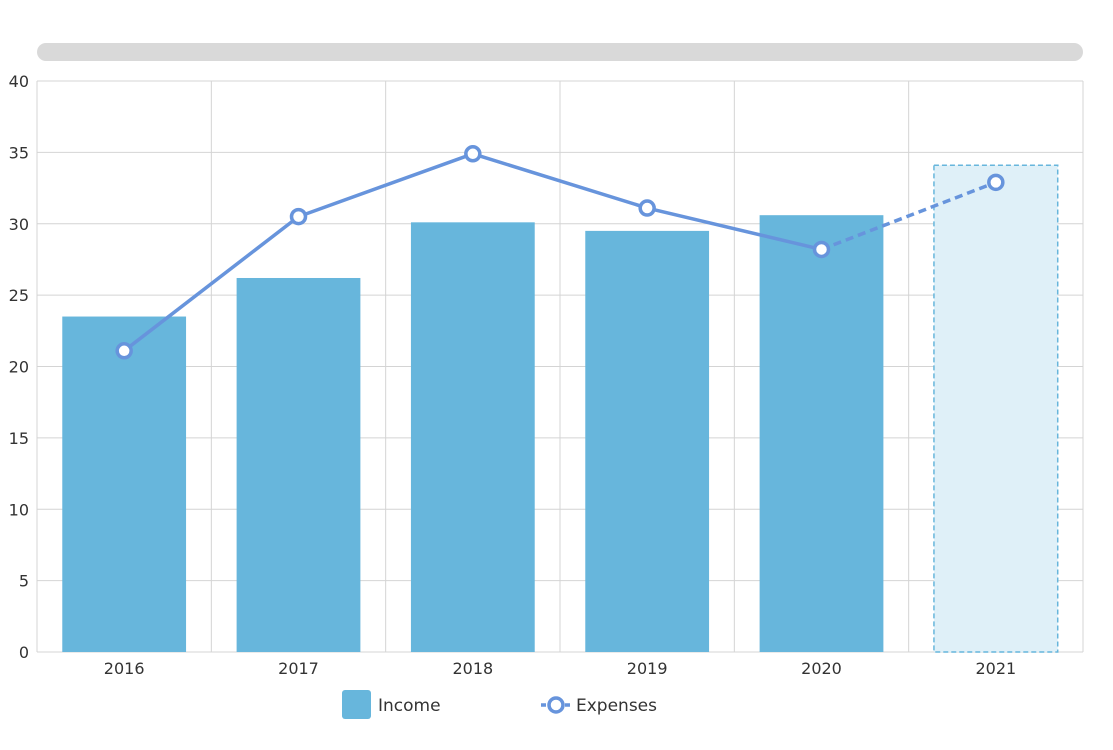 The height and width of the screenshot is (750, 1113). Describe the element at coordinates (996, 408) in the screenshot. I see `income-bar-projected` at that location.